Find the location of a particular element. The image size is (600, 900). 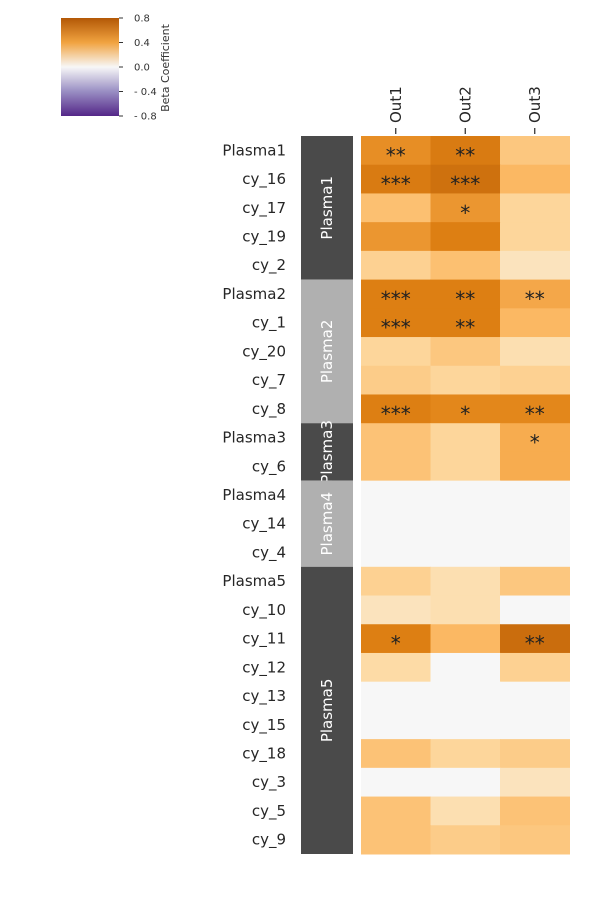

colorbar: 0.8 0.4 0.0 - 0.4 - 0.8 Beta Coefficient is located at coordinates (116, 68).